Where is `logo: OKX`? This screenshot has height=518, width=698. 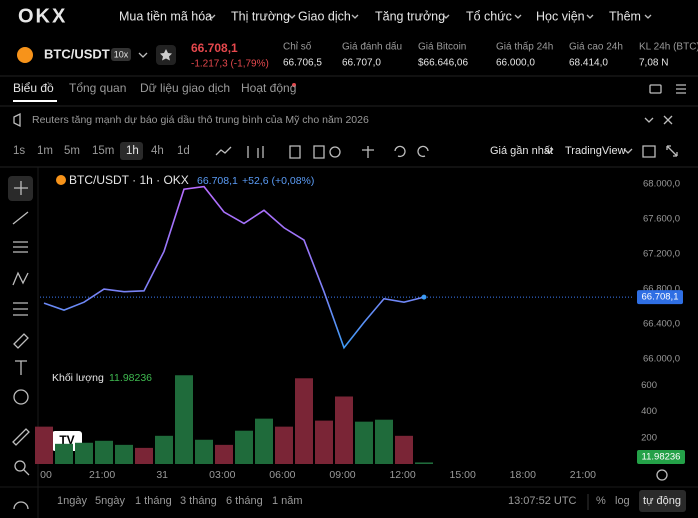 logo: OKX is located at coordinates (42, 16).